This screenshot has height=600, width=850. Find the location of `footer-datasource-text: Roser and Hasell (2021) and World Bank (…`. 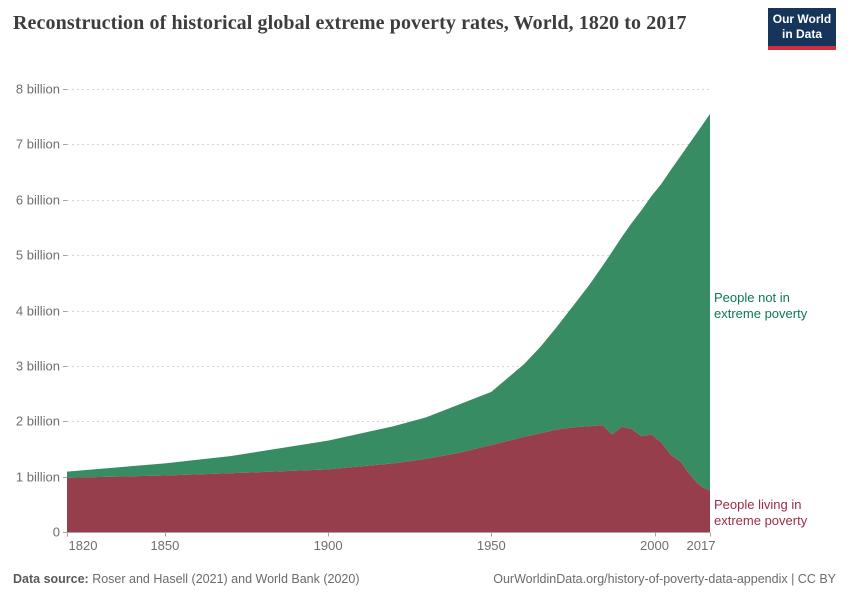

footer-datasource-text: Roser and Hasell (2021) and World Bank (… is located at coordinates (224, 579).